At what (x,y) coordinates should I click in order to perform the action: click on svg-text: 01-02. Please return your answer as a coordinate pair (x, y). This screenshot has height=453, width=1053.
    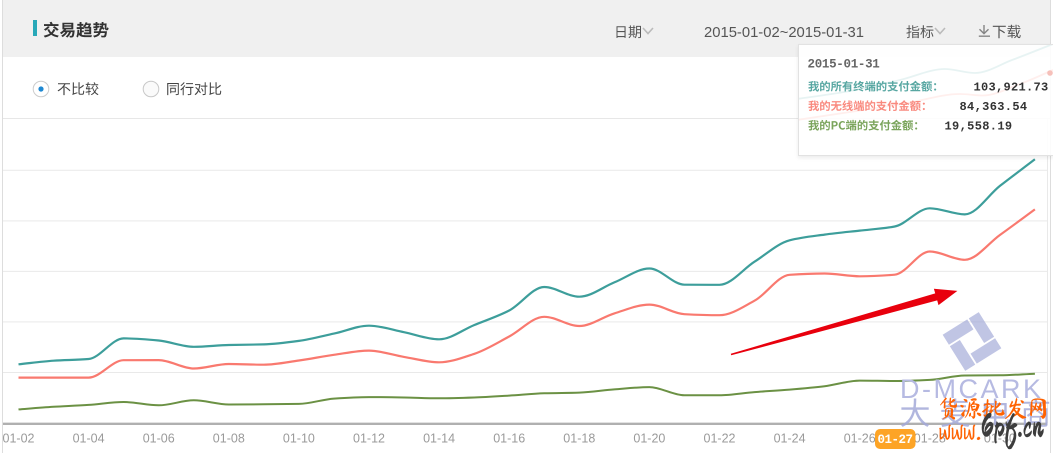
    Looking at the image, I should click on (19, 439).